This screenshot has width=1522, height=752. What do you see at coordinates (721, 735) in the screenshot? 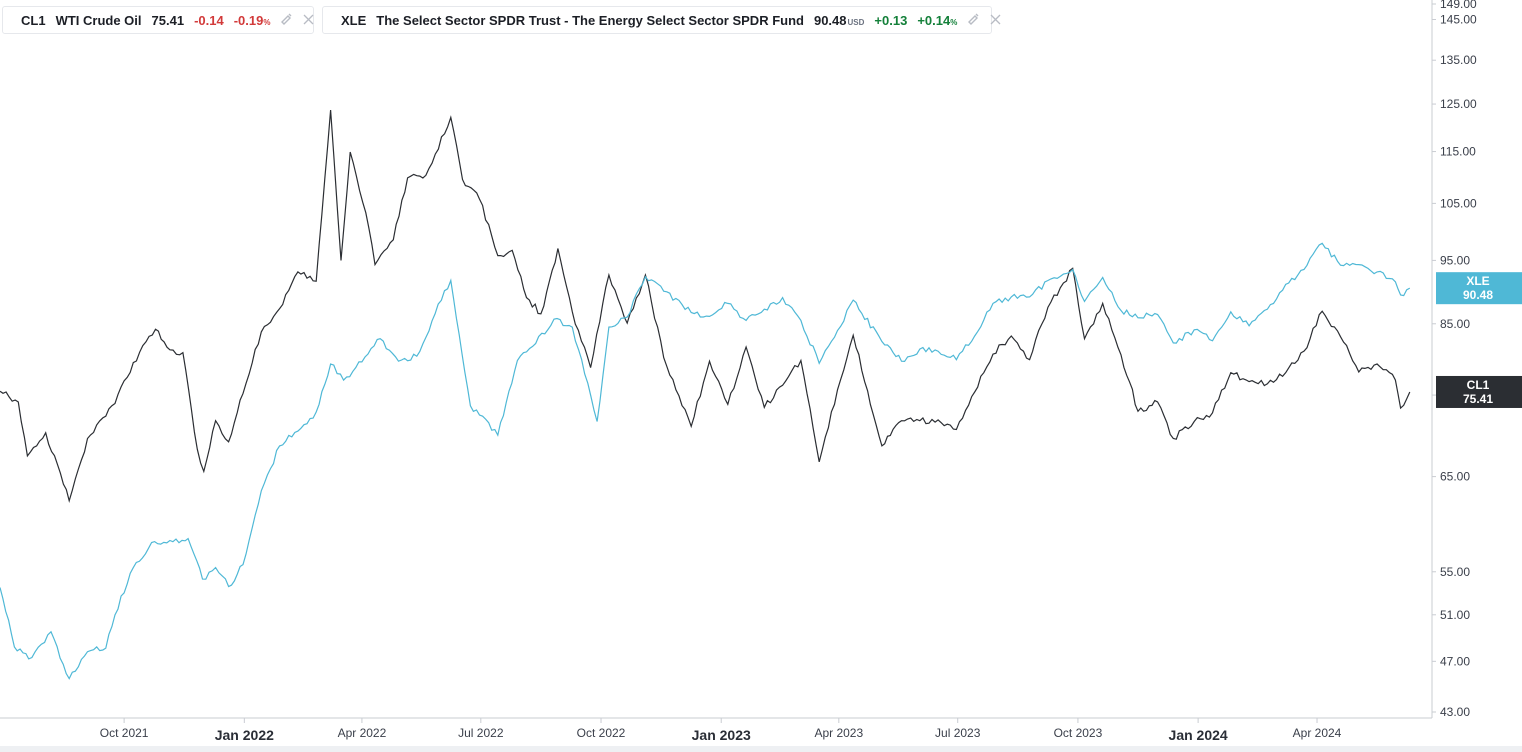
I see `x-tick-label: Jan 2023` at bounding box center [721, 735].